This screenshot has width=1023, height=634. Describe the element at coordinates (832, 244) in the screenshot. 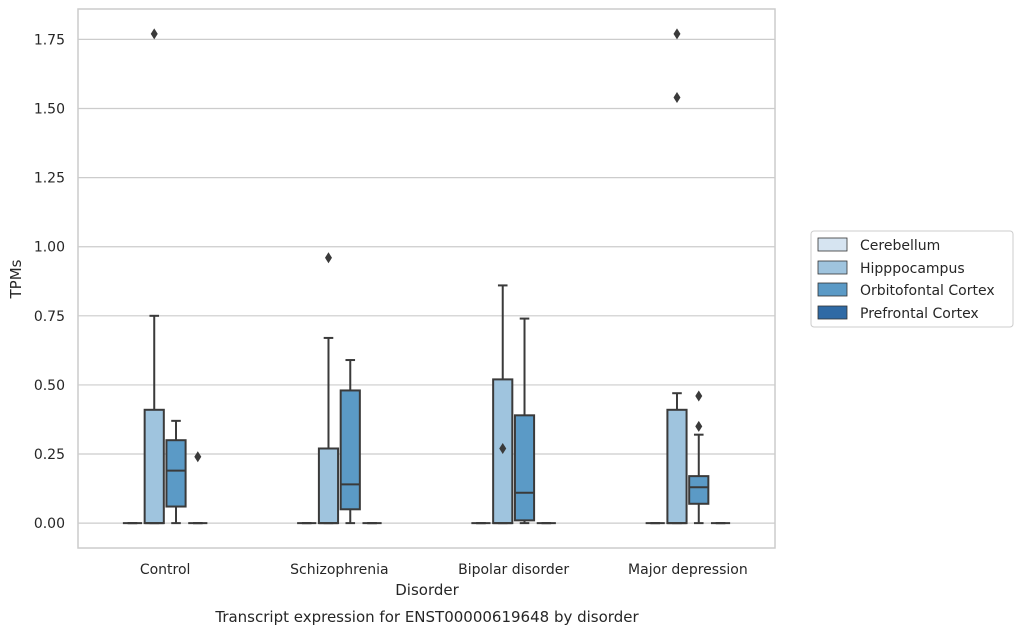

I see `legend-swatch-cerebellum` at that location.